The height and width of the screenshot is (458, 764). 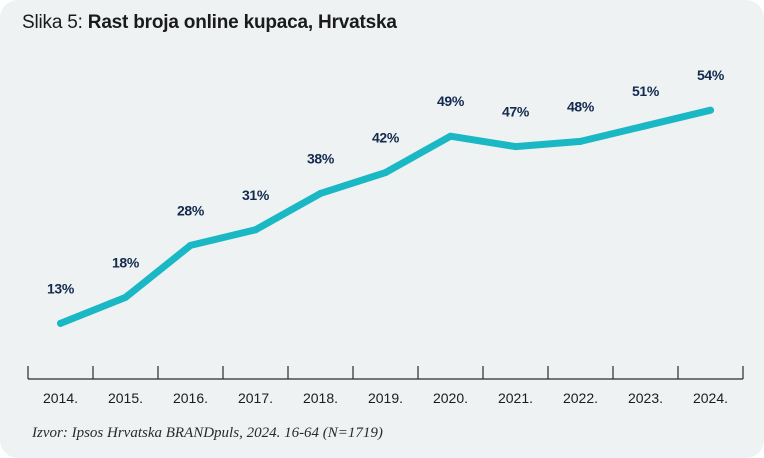 What do you see at coordinates (450, 398) in the screenshot?
I see `x-tick-label: 2020.` at bounding box center [450, 398].